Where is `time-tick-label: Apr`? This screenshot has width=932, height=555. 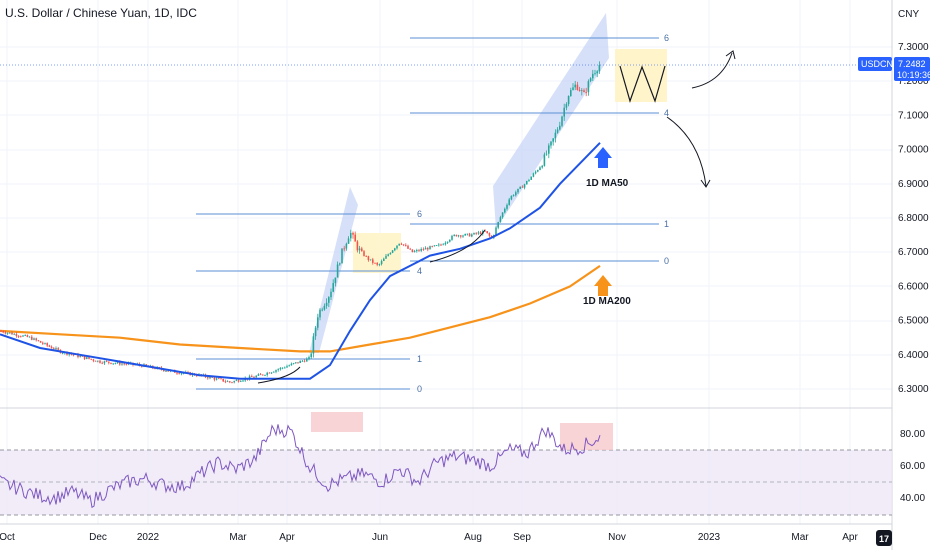 time-tick-label: Apr is located at coordinates (850, 537).